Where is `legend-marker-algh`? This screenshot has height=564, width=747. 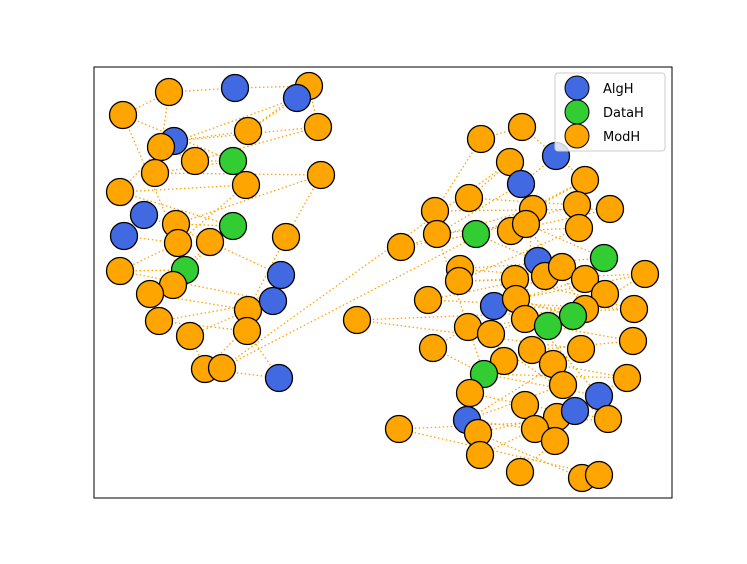
legend-marker-algh is located at coordinates (577, 88).